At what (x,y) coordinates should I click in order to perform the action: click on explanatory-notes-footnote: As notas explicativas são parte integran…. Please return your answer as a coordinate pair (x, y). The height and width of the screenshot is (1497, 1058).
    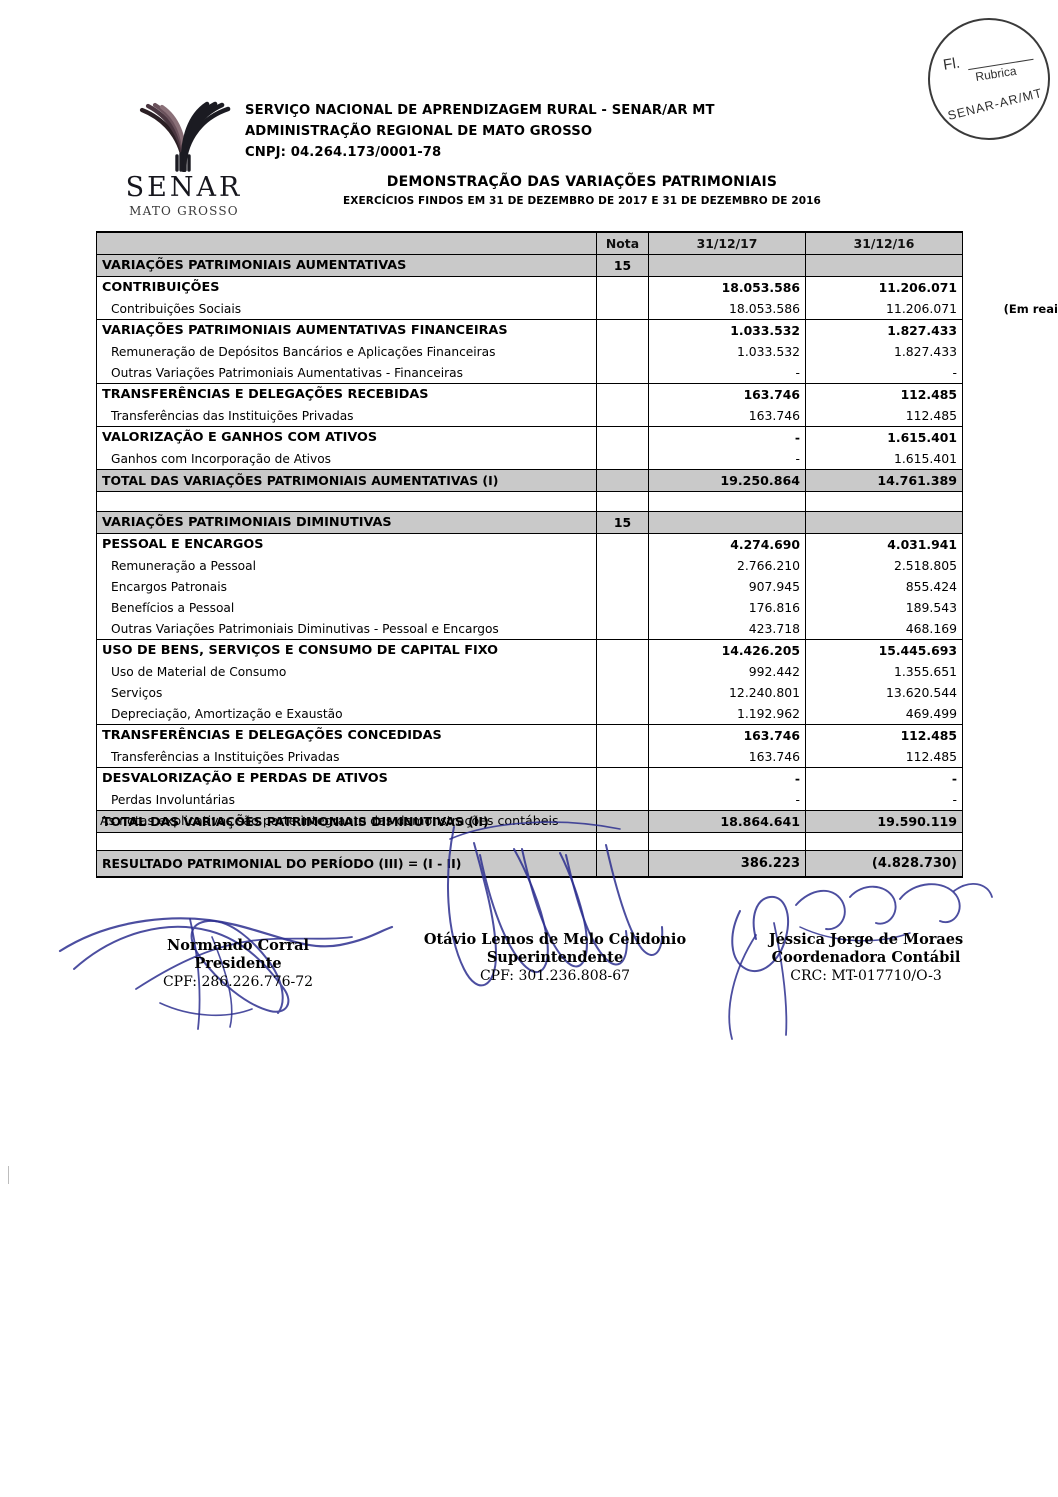
    Looking at the image, I should click on (329, 820).